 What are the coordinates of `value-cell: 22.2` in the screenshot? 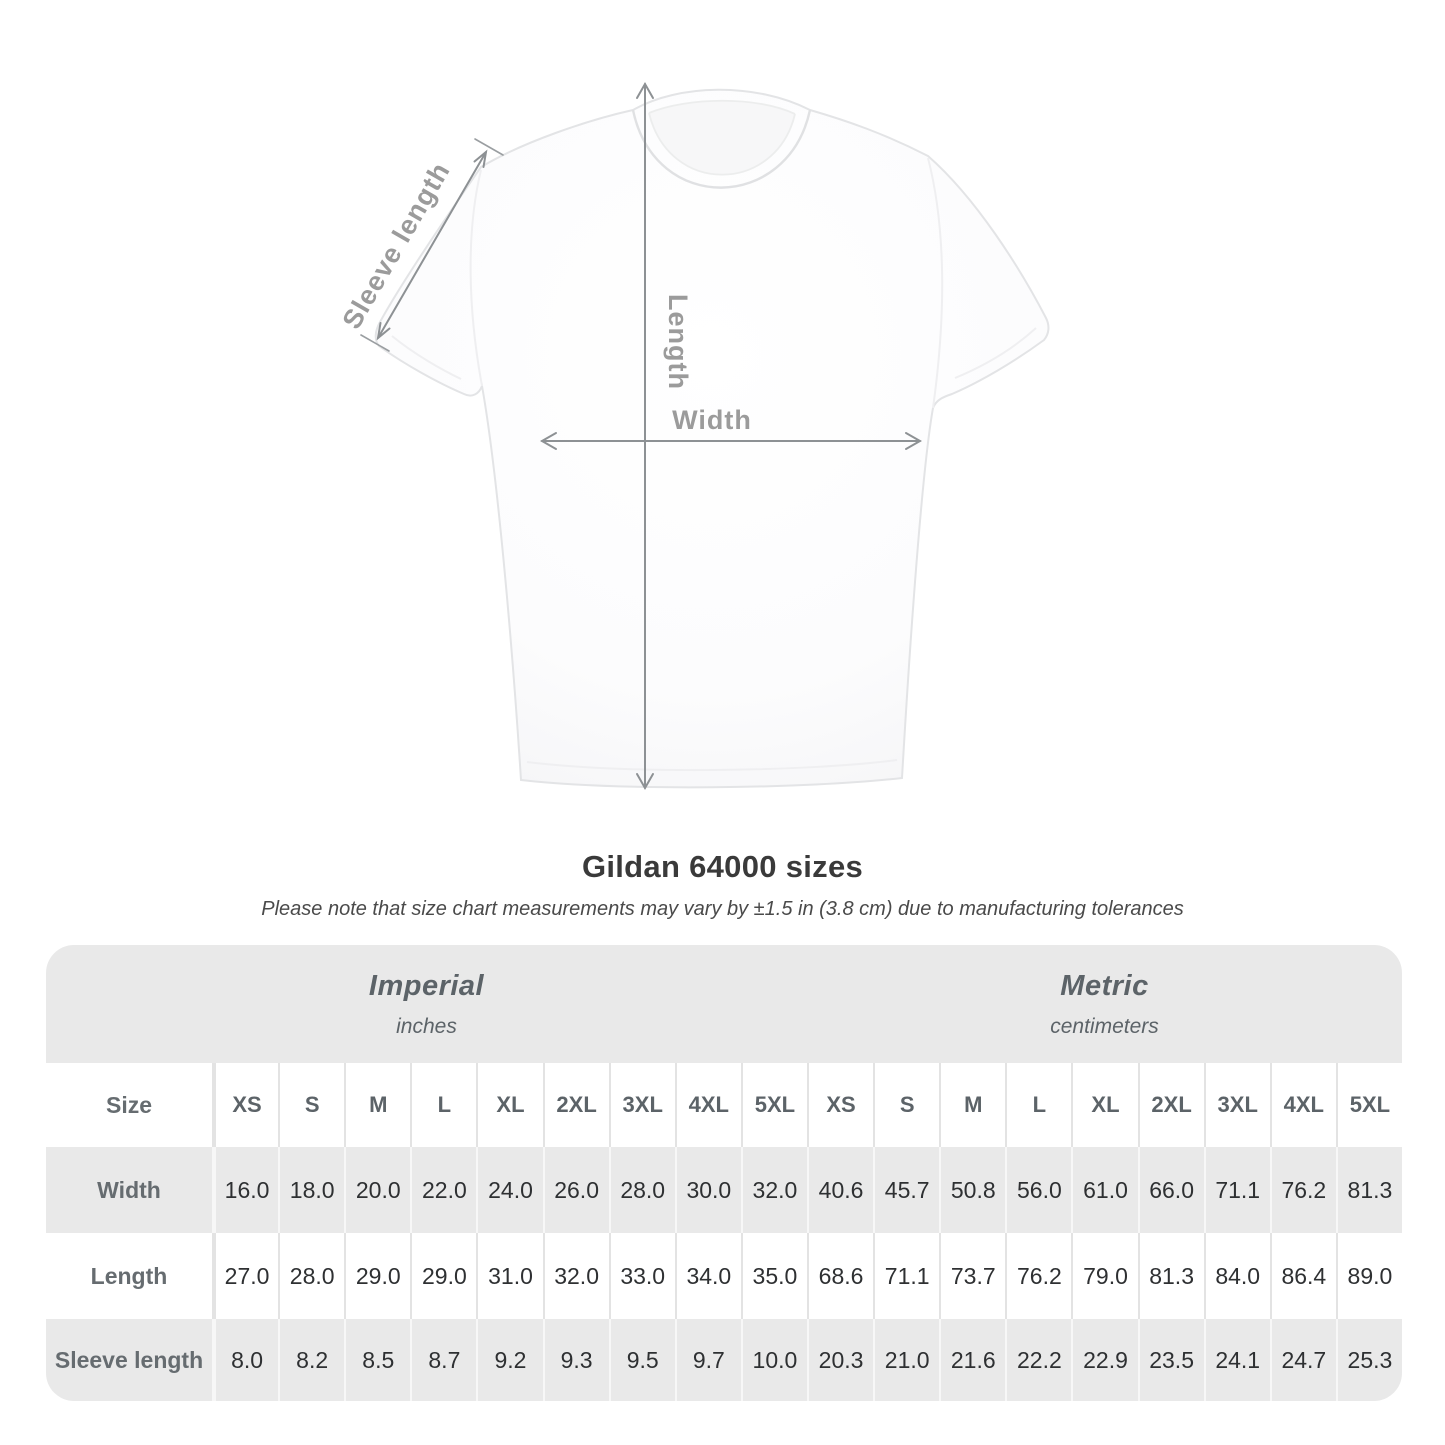 It's located at (1038, 1360).